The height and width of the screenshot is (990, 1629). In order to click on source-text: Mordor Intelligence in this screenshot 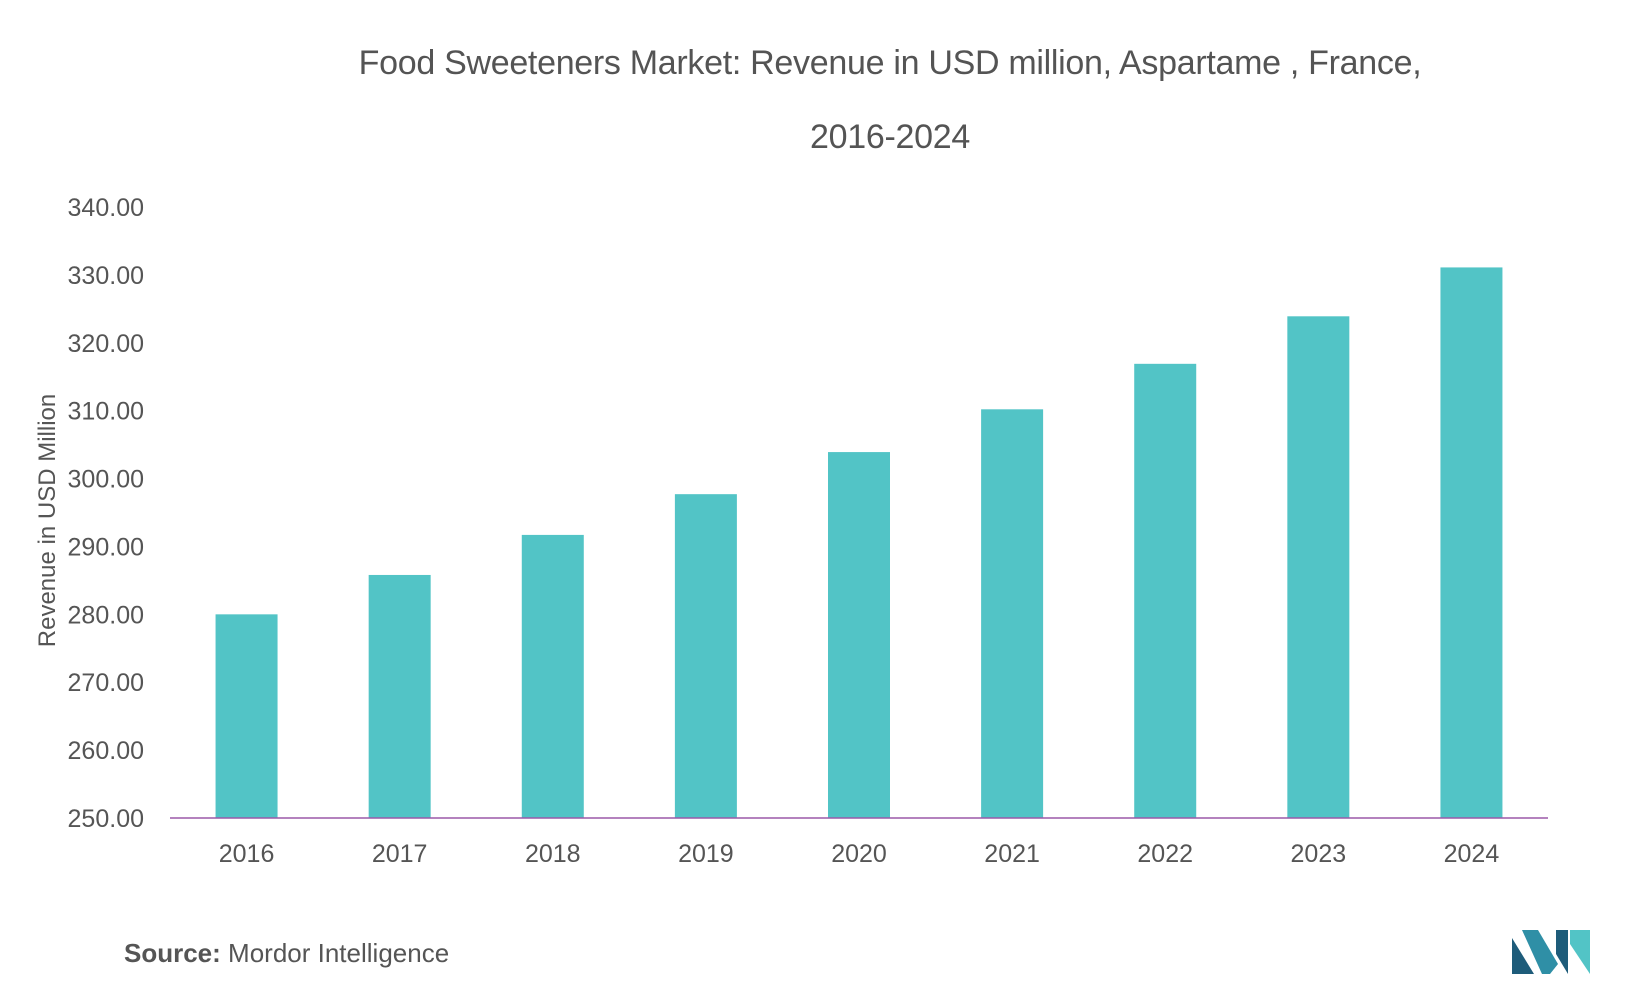, I will do `click(339, 953)`.